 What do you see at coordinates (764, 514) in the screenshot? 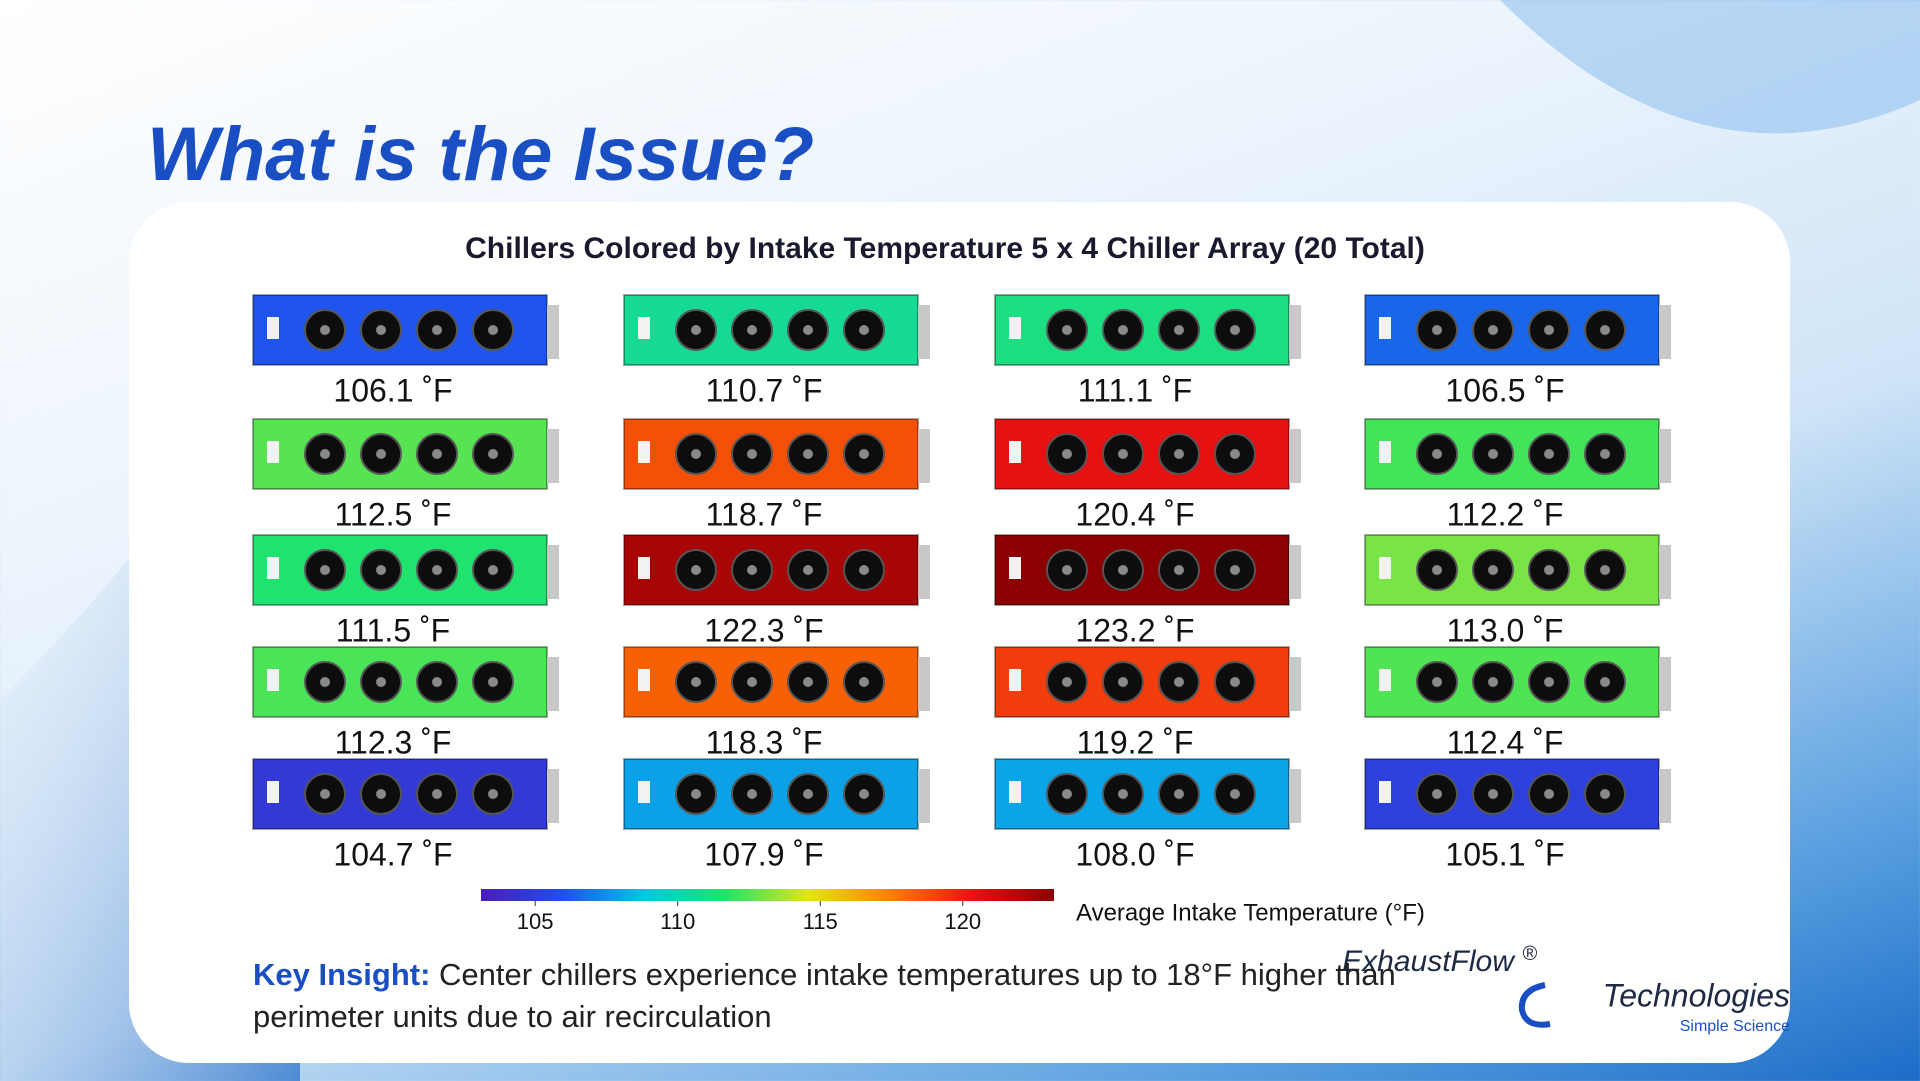
I see `chiller-label: 118.7 ˚F` at bounding box center [764, 514].